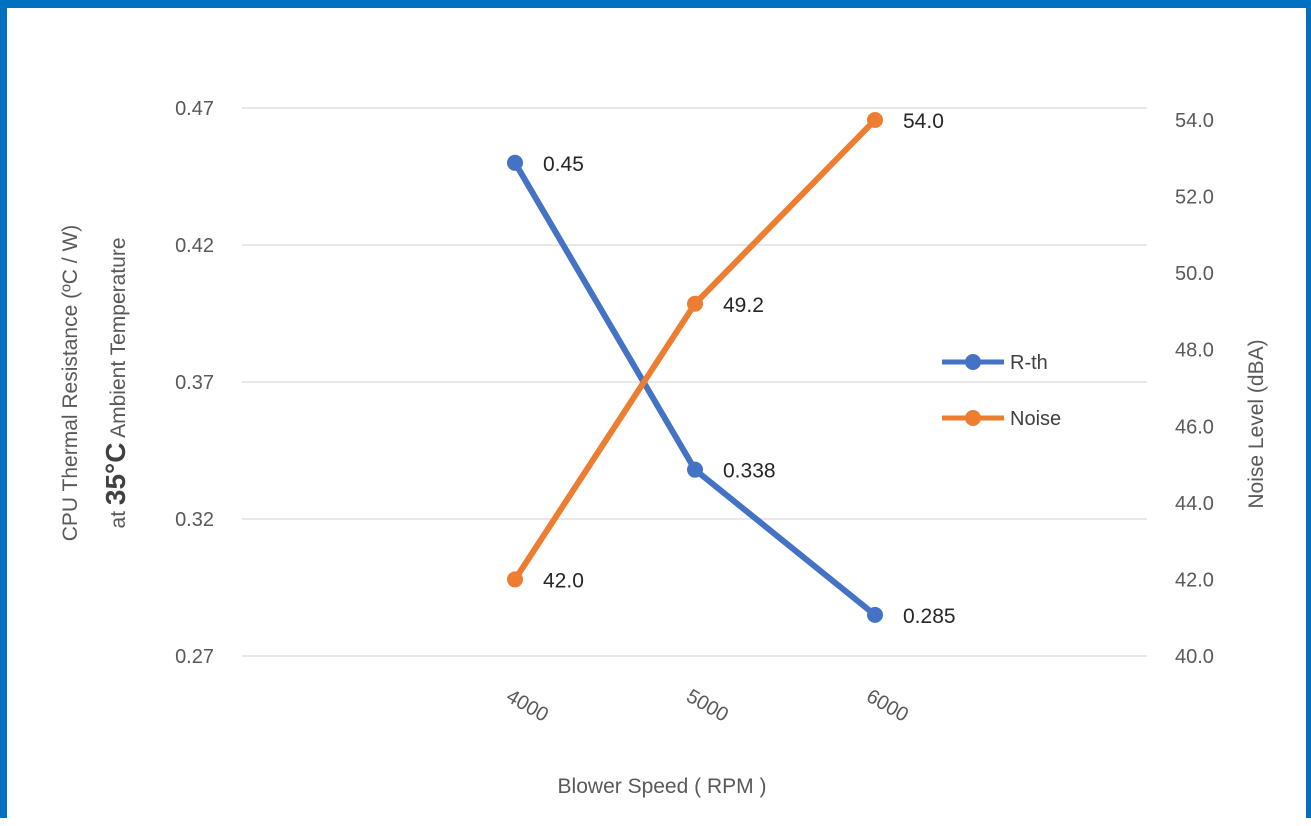 This screenshot has width=1311, height=826. What do you see at coordinates (1194, 580) in the screenshot?
I see `right-tick-label: 42.0` at bounding box center [1194, 580].